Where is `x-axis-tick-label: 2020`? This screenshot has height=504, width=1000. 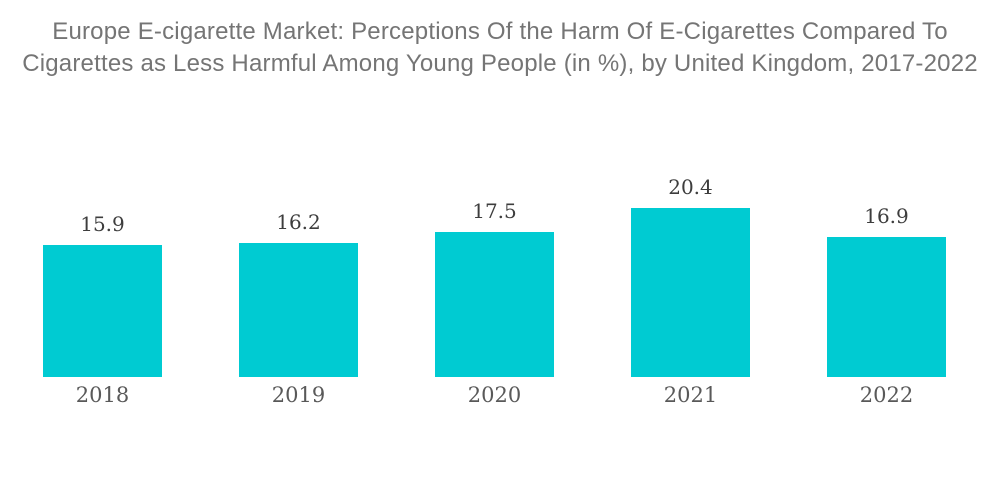 x-axis-tick-label: 2020 is located at coordinates (494, 395).